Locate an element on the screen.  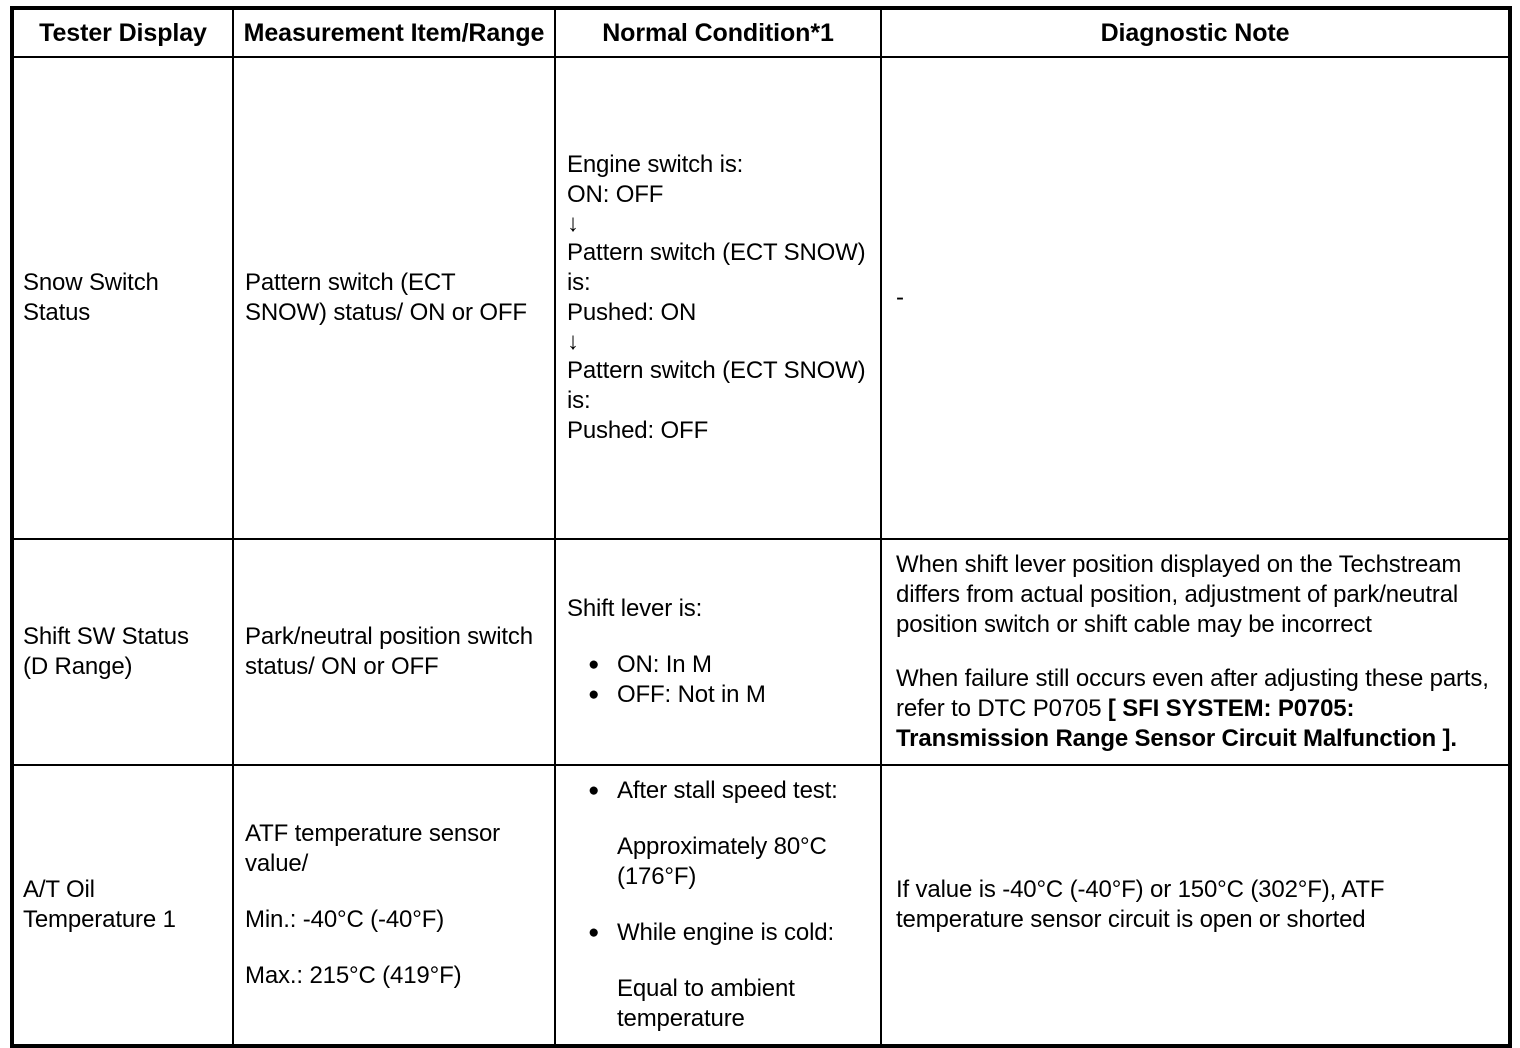
column-header-normal-condition: Normal Condition*1 is located at coordinates (718, 32).